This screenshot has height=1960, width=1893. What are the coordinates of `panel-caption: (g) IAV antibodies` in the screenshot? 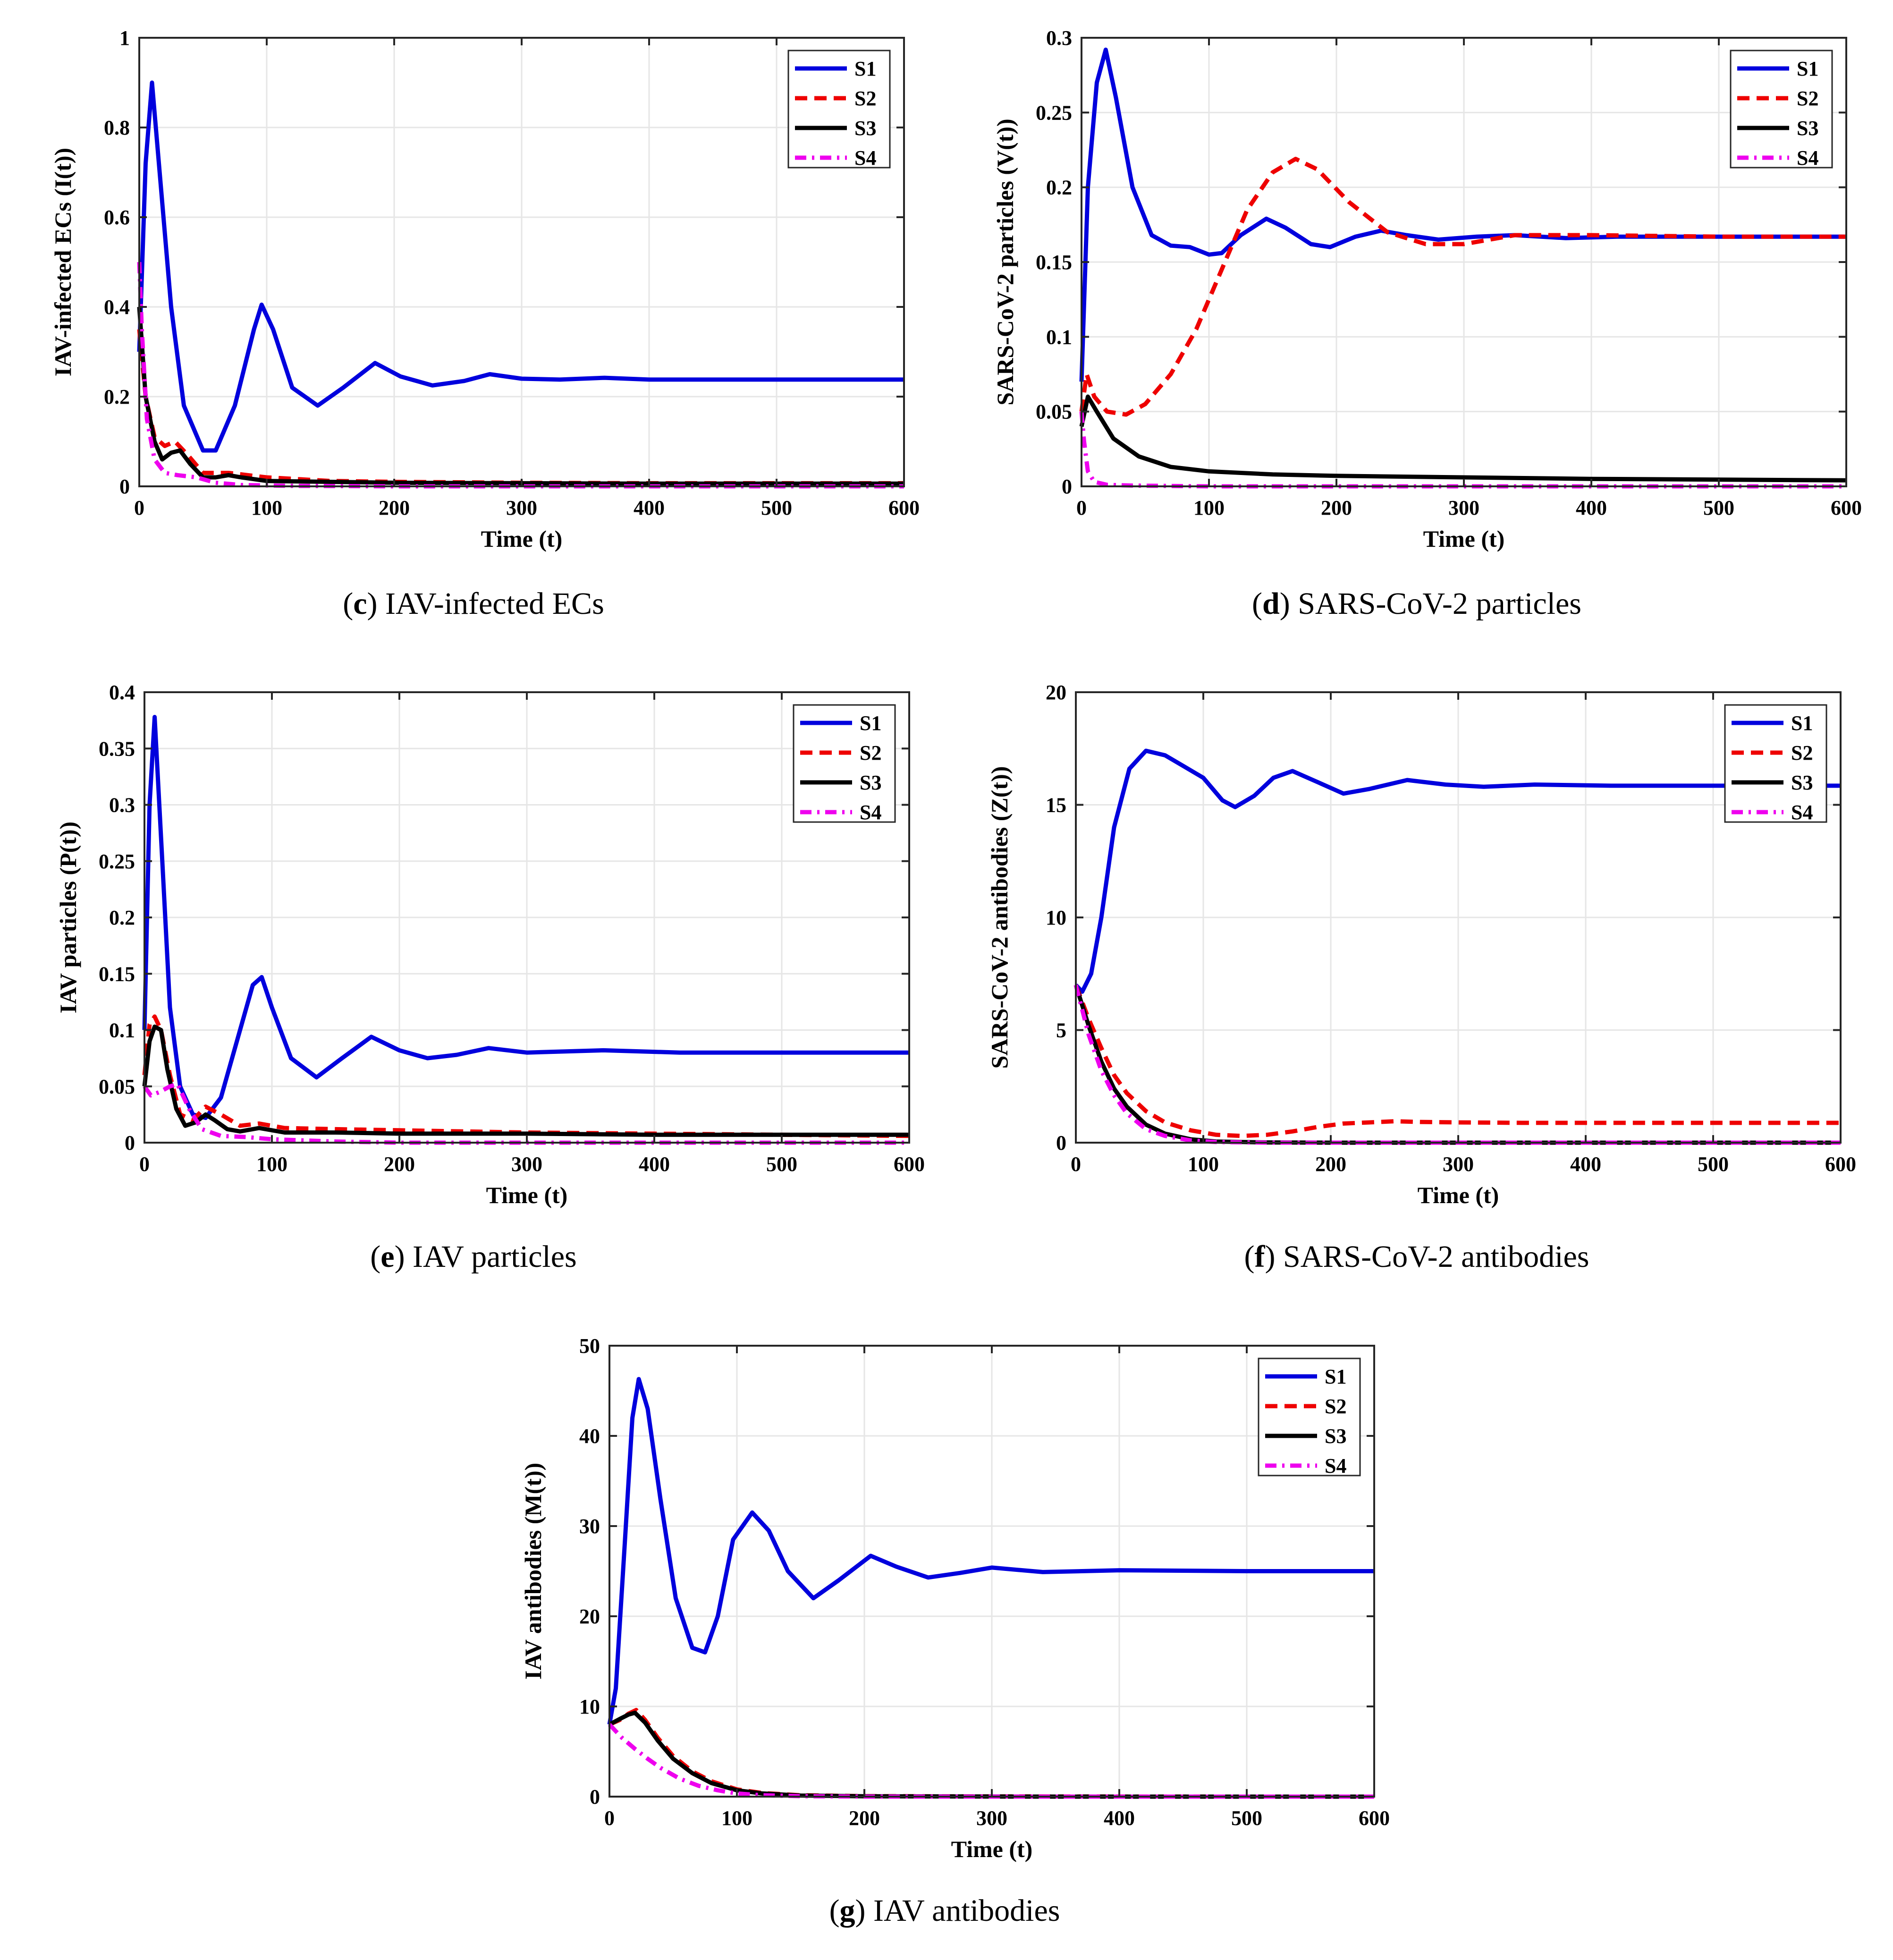 It's located at (944, 1910).